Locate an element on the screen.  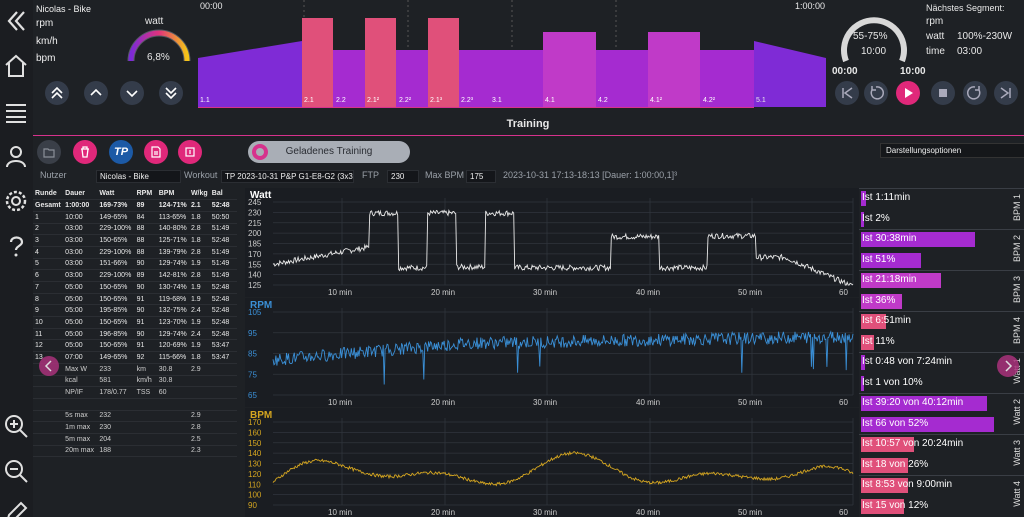
double-down-button is located at coordinates (171, 93).